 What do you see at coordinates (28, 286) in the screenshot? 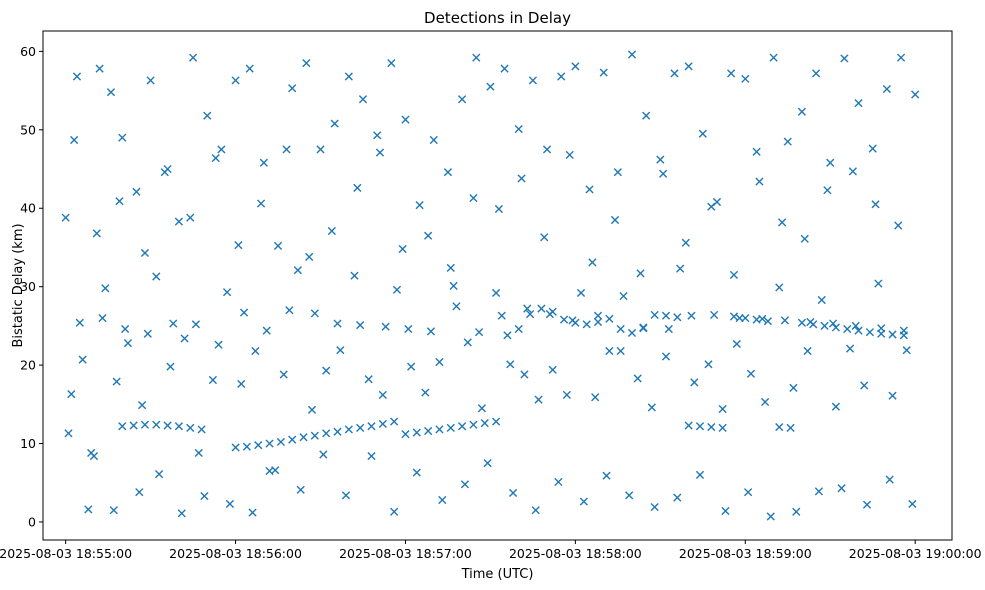
I see `y-tick-label: 30` at bounding box center [28, 286].